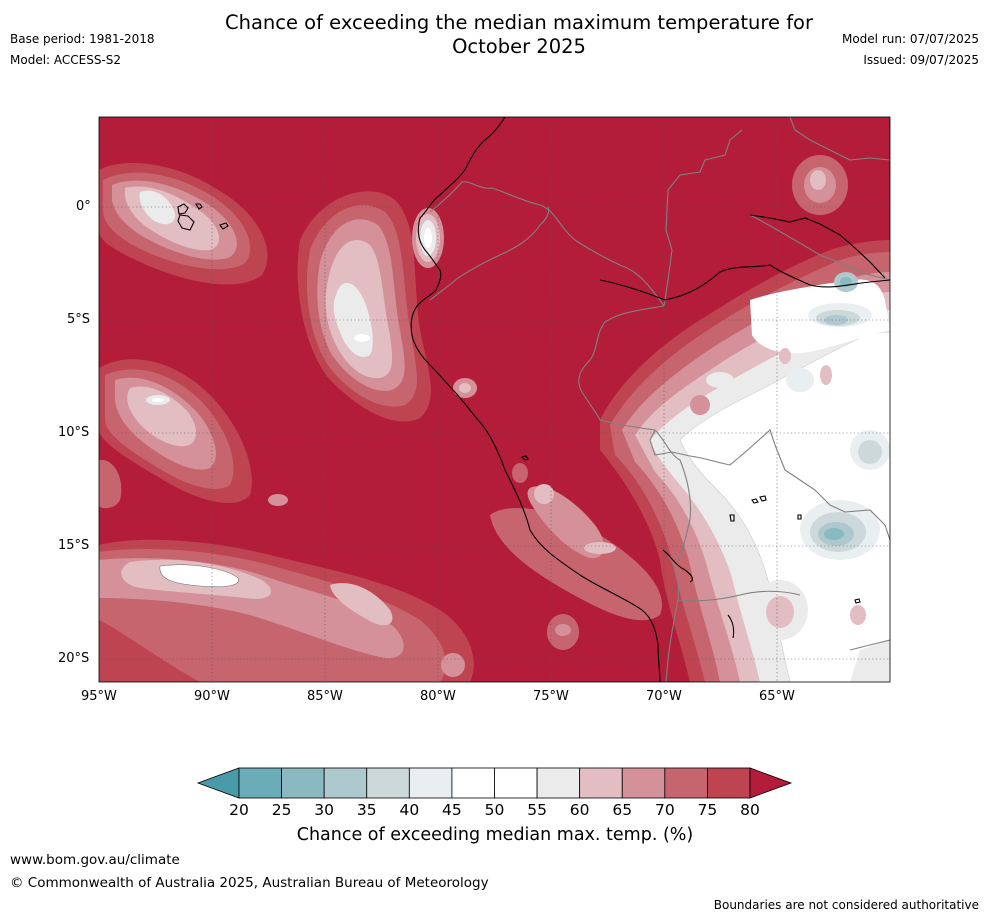 This screenshot has width=988, height=919. I want to click on issued-date: Issued: 09/07/2025, so click(921, 60).